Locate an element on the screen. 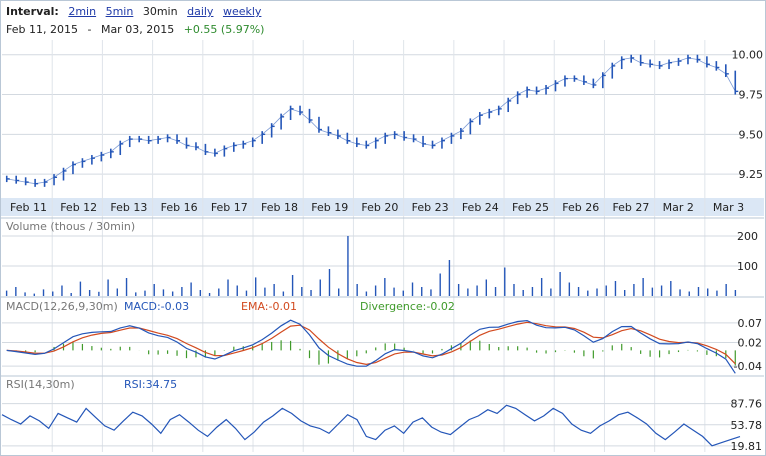  x-axis-band is located at coordinates (382, 207).